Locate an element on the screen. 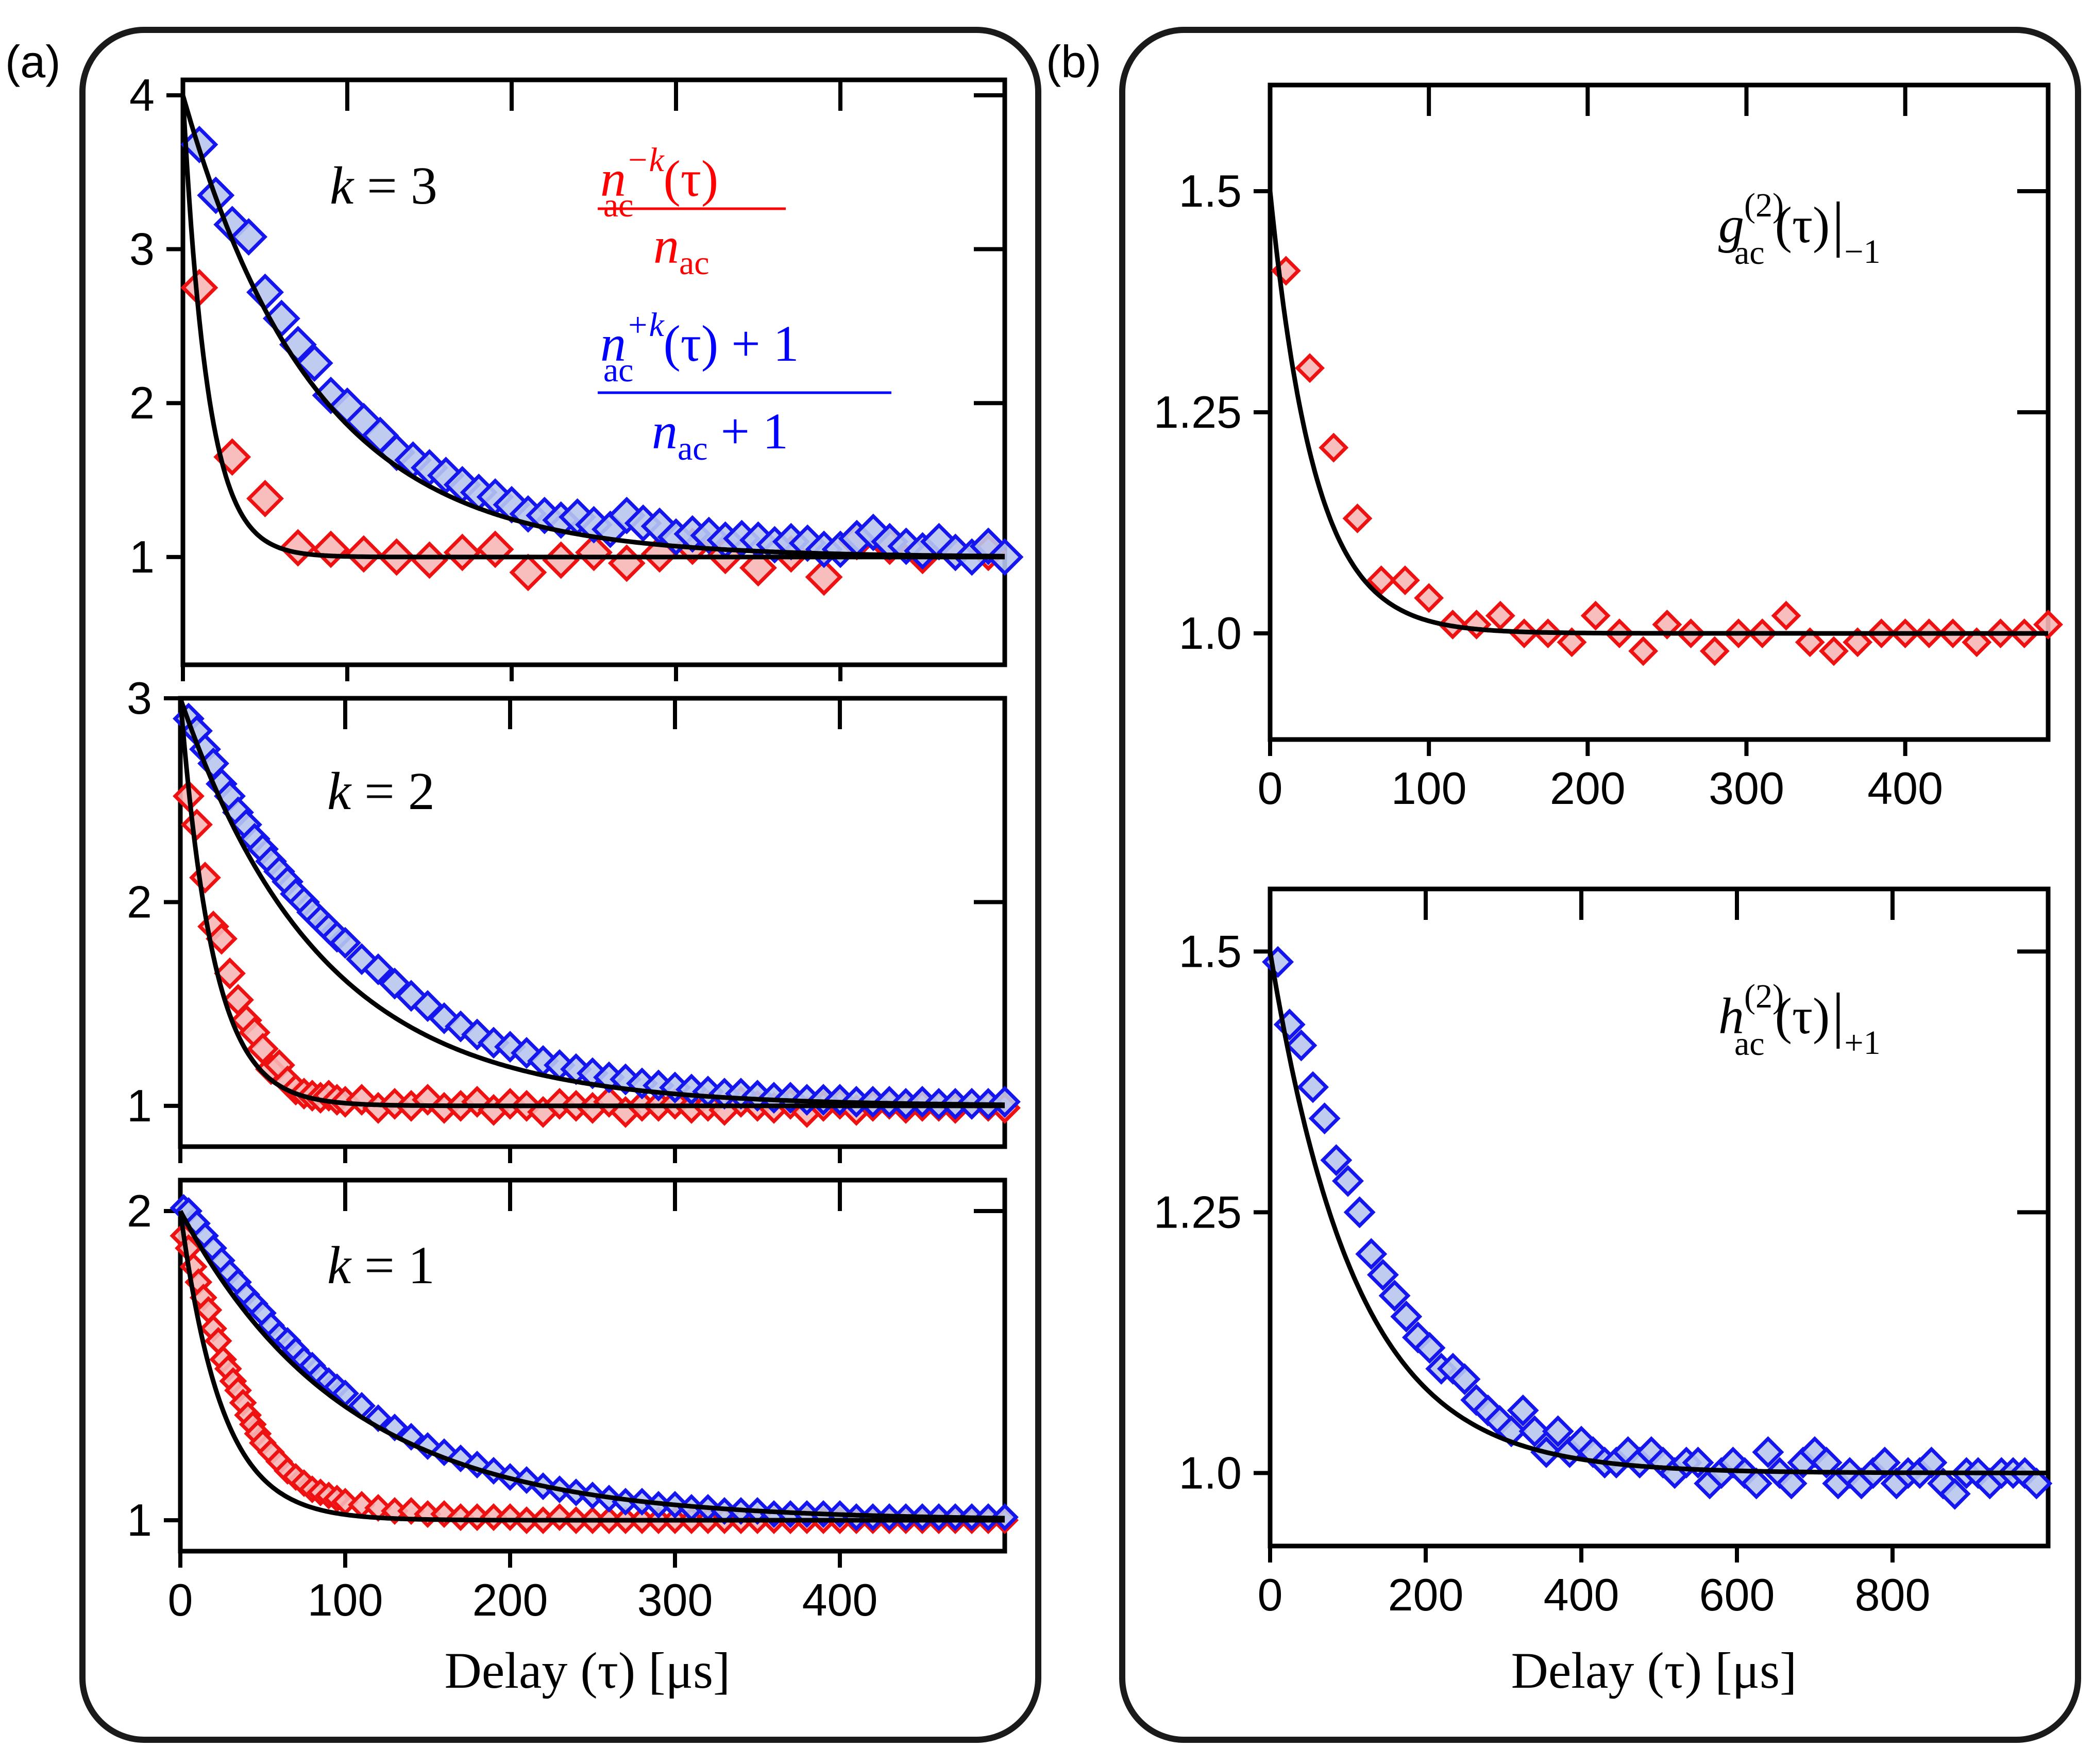 The height and width of the screenshot is (1764, 2094). y-tick-label: 4 is located at coordinates (142, 95).